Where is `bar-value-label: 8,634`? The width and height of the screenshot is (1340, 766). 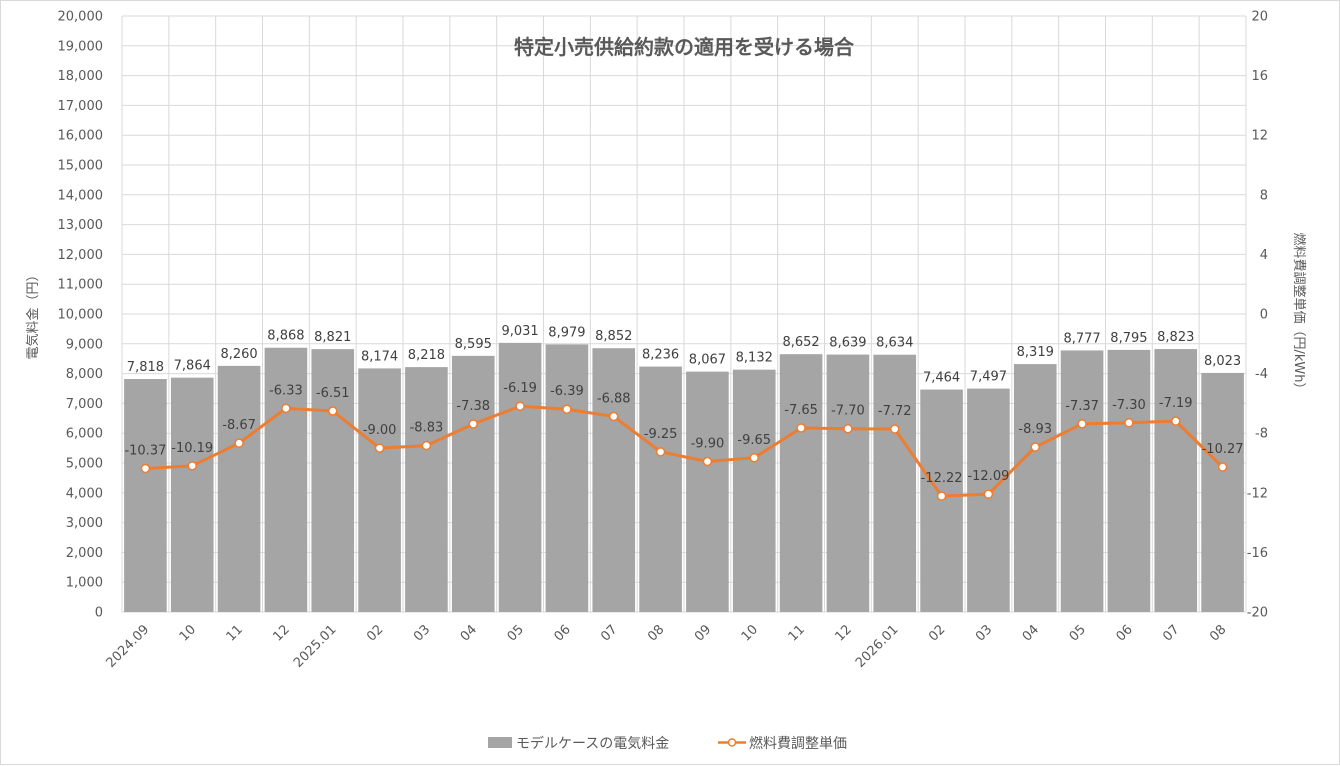
bar-value-label: 8,634 is located at coordinates (894, 343).